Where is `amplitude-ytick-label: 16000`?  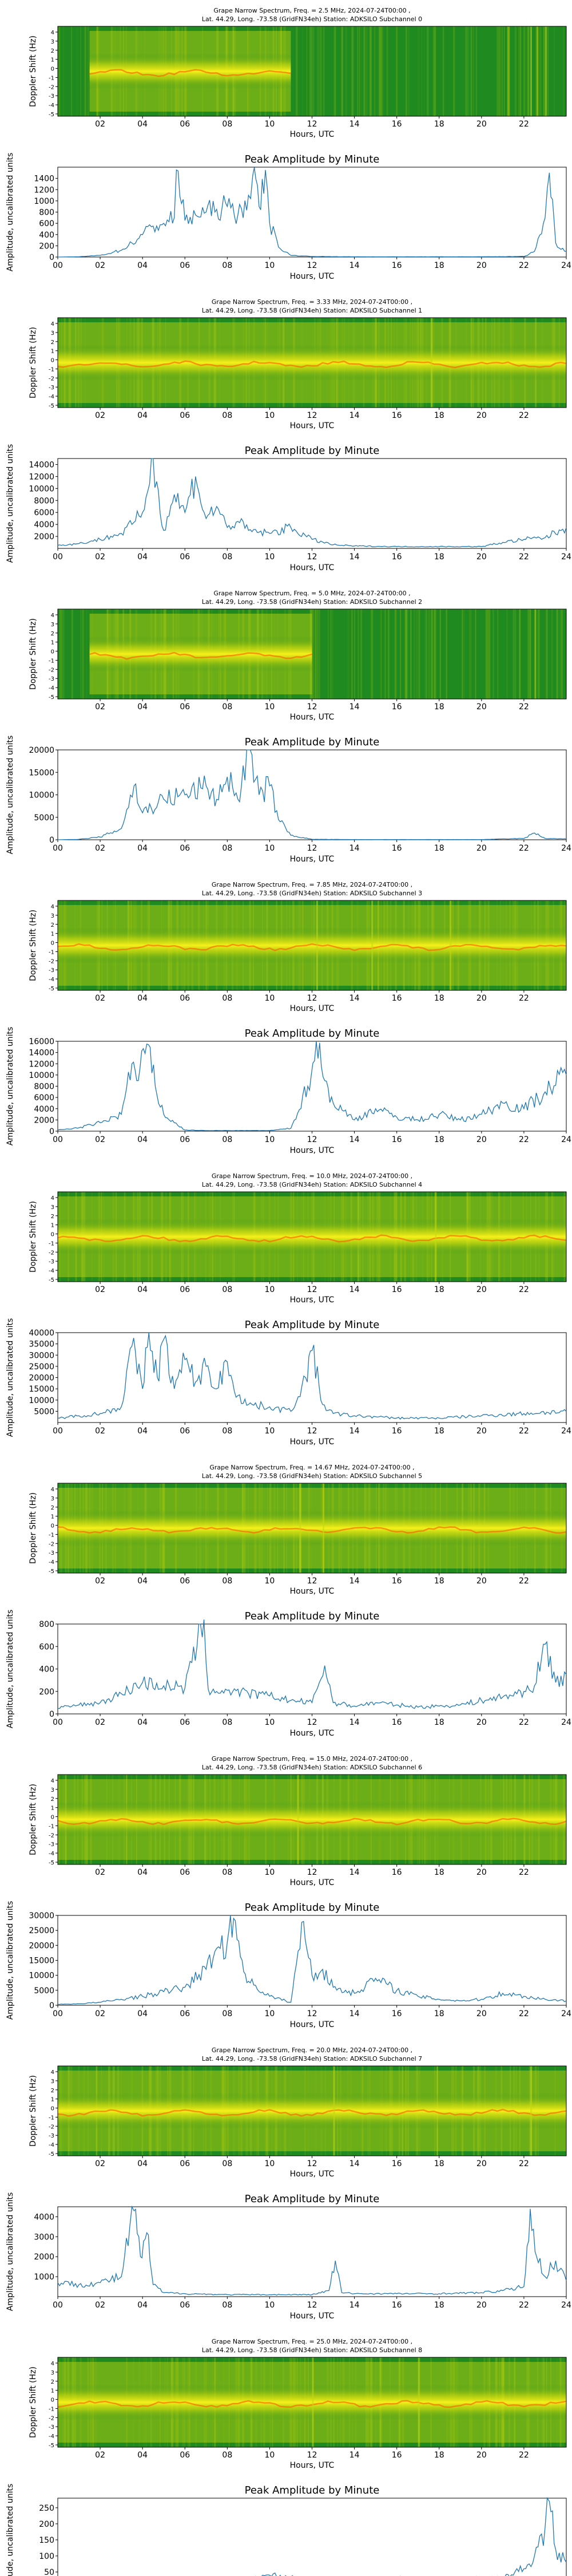 amplitude-ytick-label: 16000 is located at coordinates (41, 1041).